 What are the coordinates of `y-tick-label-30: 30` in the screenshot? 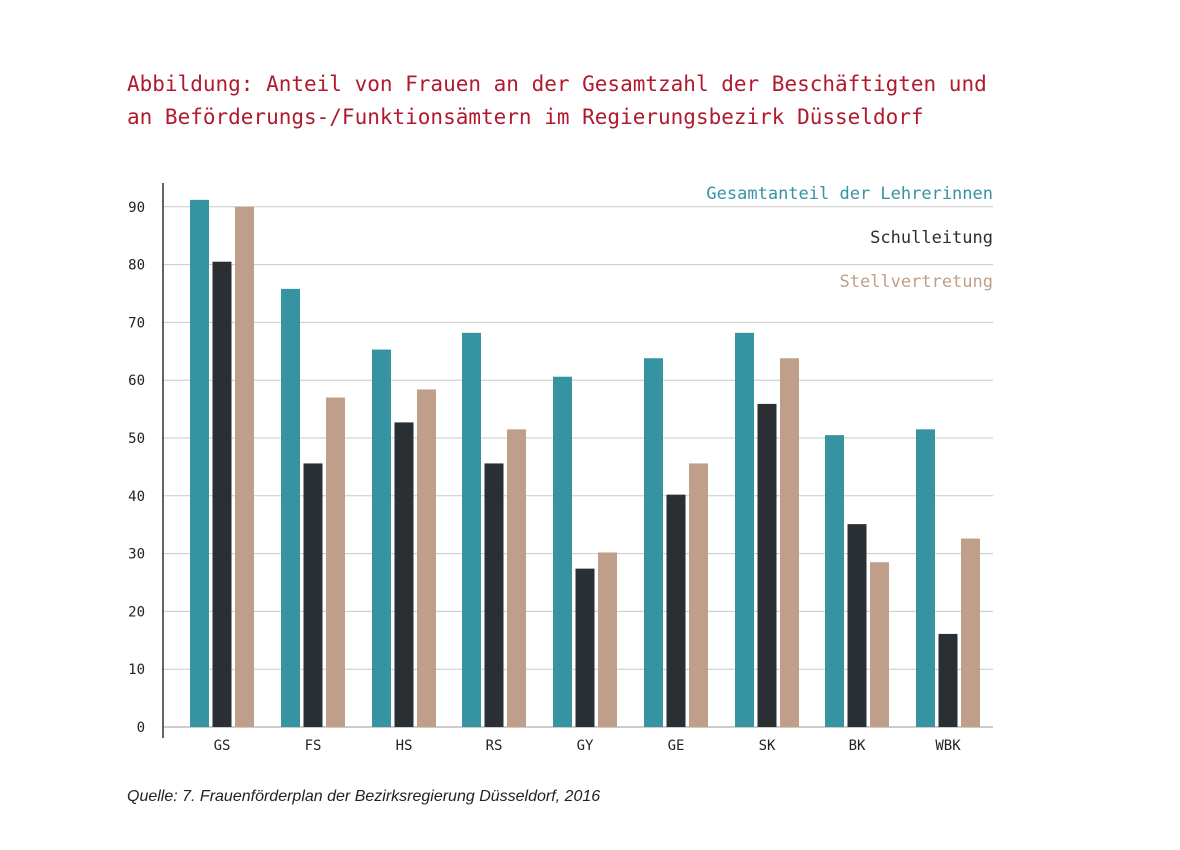 It's located at (136, 555).